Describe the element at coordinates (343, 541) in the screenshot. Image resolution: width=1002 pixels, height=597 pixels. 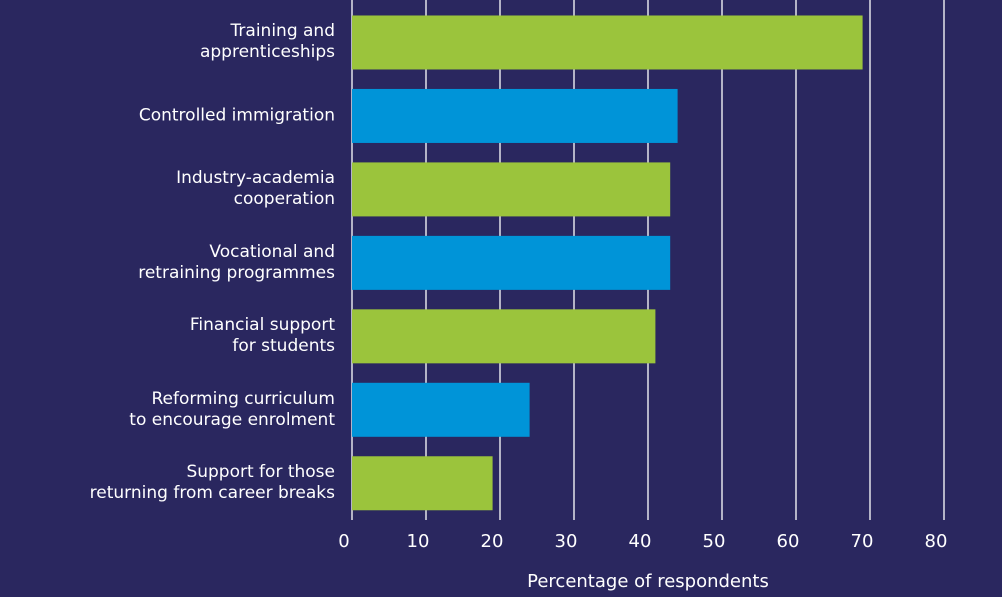
I see `x-tick-label: 0` at that location.